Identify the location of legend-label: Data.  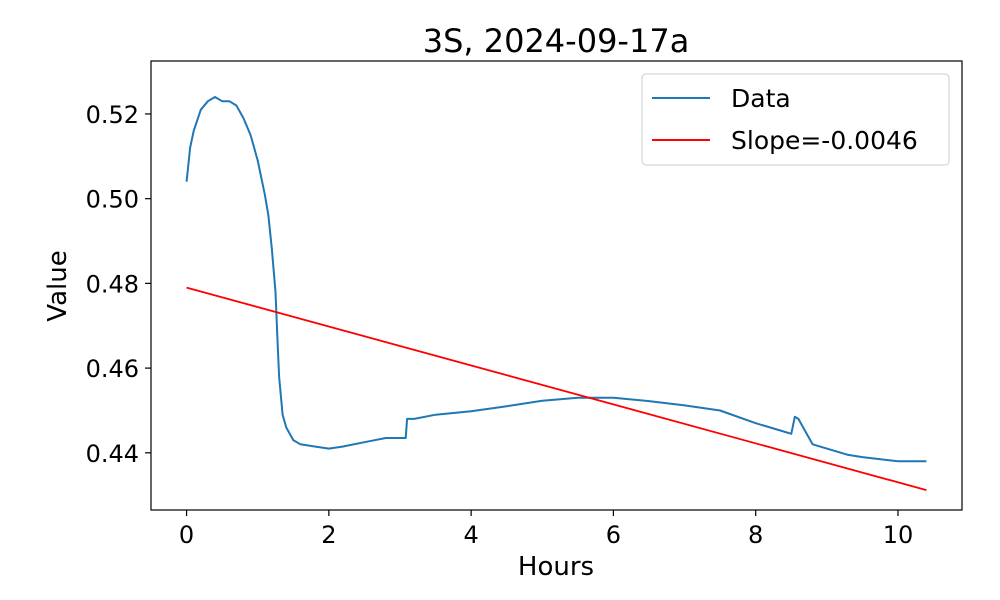
(761, 98).